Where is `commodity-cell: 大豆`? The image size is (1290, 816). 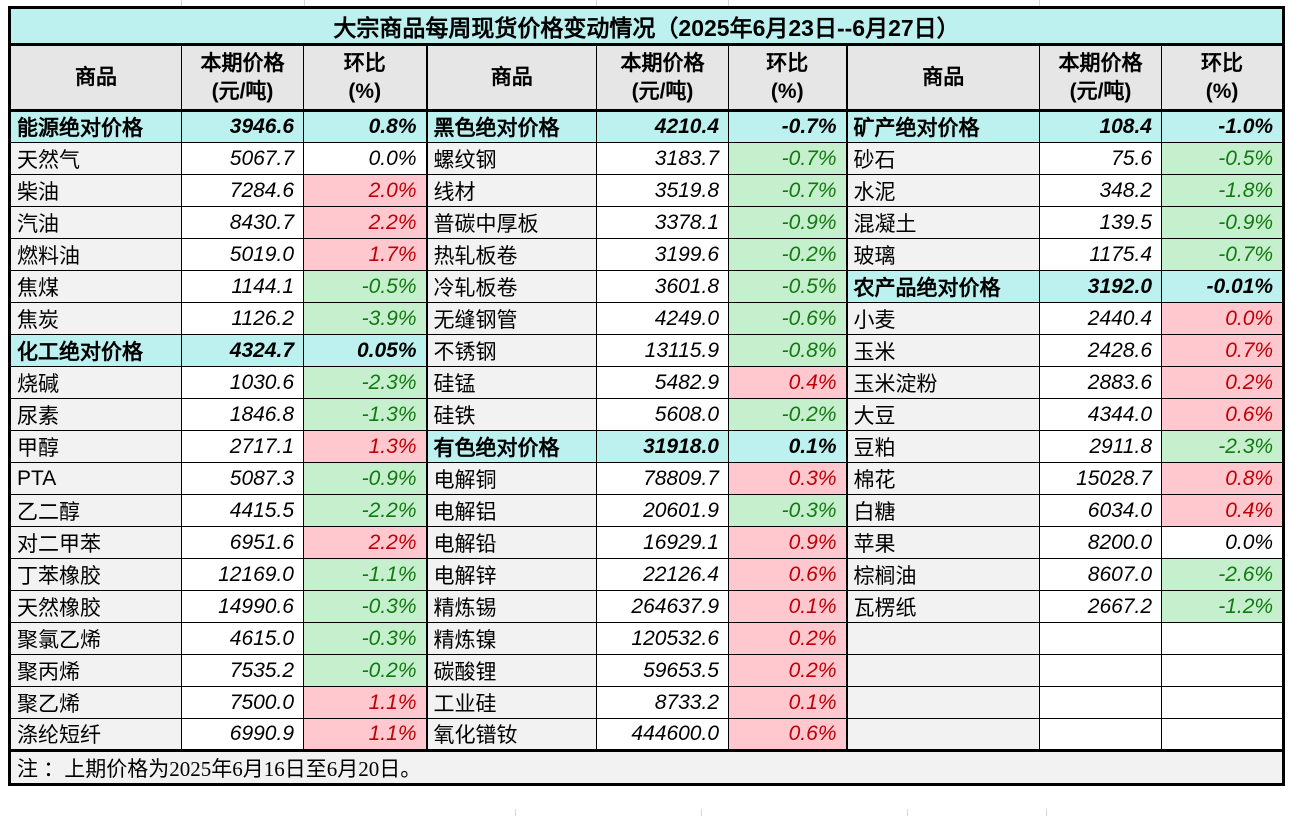 commodity-cell: 大豆 is located at coordinates (943, 414).